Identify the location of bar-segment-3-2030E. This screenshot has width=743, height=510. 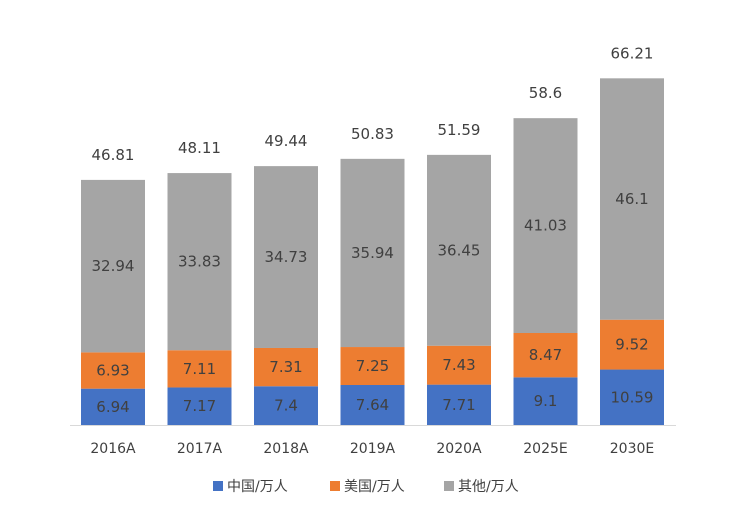
(632, 199).